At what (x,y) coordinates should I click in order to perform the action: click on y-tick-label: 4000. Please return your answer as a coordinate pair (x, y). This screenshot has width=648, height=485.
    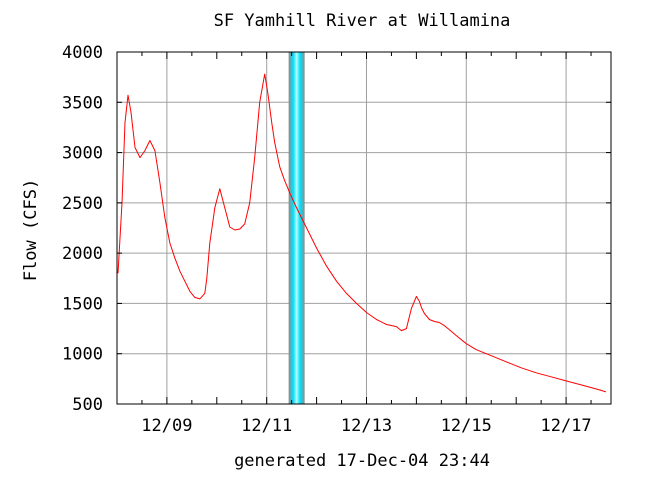
    Looking at the image, I should click on (82, 53).